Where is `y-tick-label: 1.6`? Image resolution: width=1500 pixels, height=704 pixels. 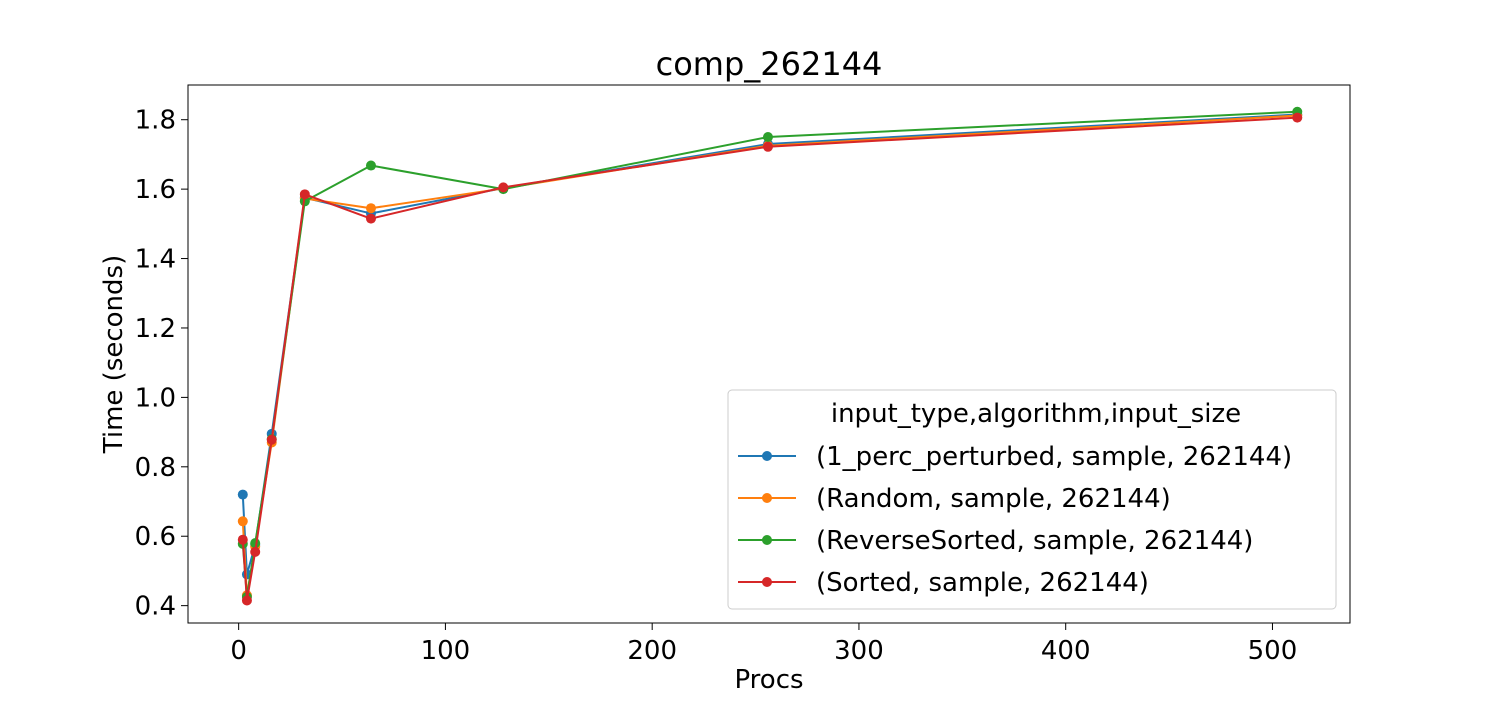 y-tick-label: 1.6 is located at coordinates (155, 190).